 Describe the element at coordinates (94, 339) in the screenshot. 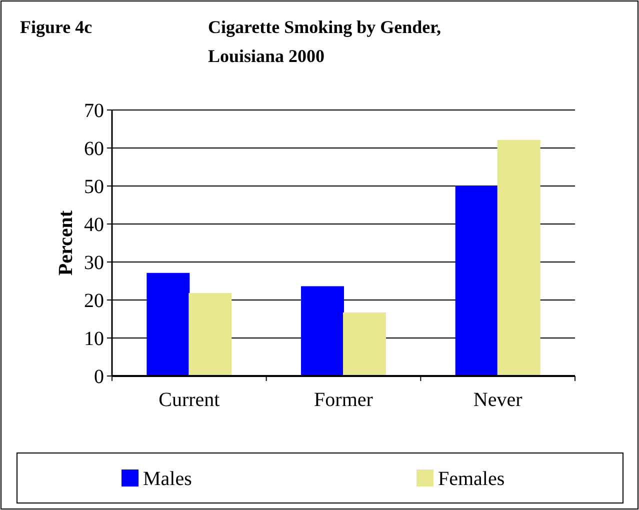

I see `y-tick-label: 10` at that location.